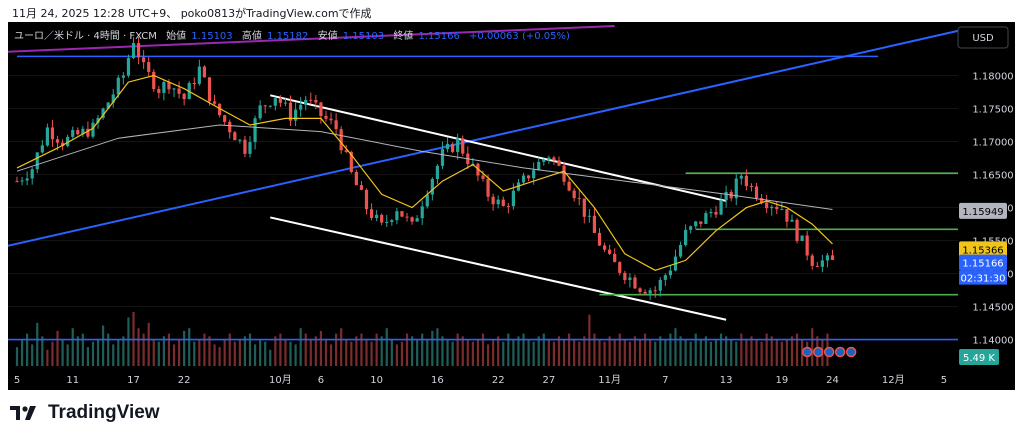  I want to click on time-tick-label: 12月, so click(893, 380).